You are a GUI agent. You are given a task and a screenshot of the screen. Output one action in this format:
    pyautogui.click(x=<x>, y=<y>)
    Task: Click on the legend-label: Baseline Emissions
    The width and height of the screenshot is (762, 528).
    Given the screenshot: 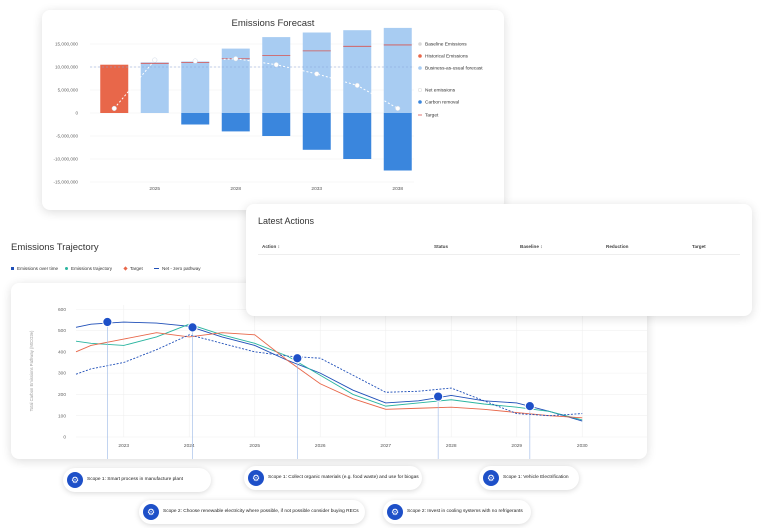 What is the action you would take?
    pyautogui.click(x=446, y=45)
    